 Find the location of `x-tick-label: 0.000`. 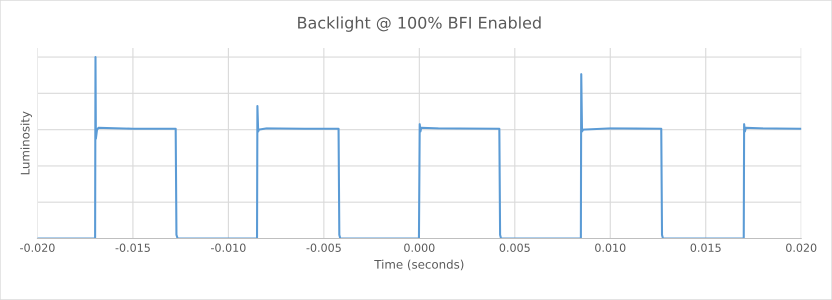

x-tick-label: 0.000 is located at coordinates (419, 248).